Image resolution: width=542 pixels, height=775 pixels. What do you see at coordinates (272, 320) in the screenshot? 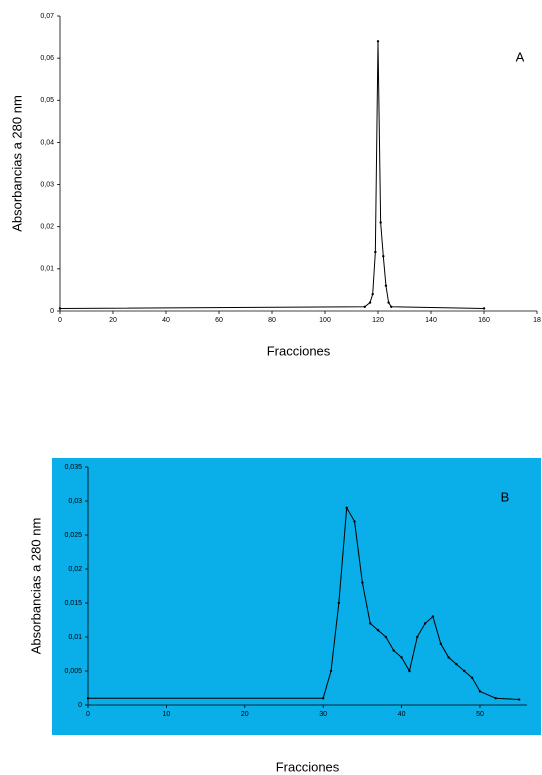
I see `x-tick-label: 80` at bounding box center [272, 320].